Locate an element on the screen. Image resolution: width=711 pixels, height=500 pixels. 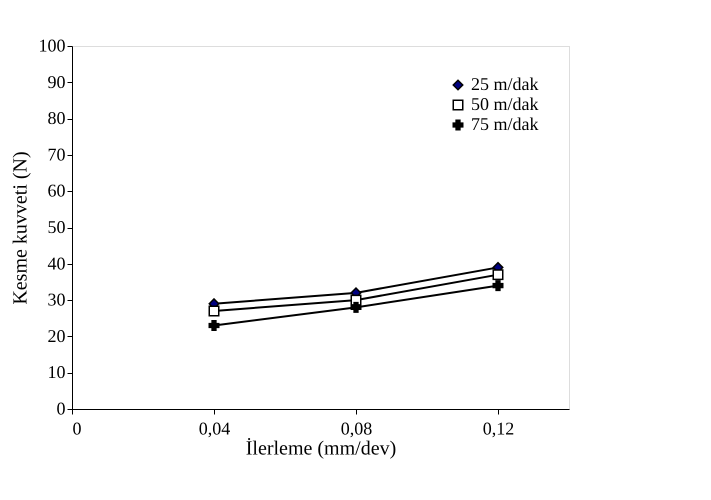
x-tick-label: 0,04 is located at coordinates (214, 428).